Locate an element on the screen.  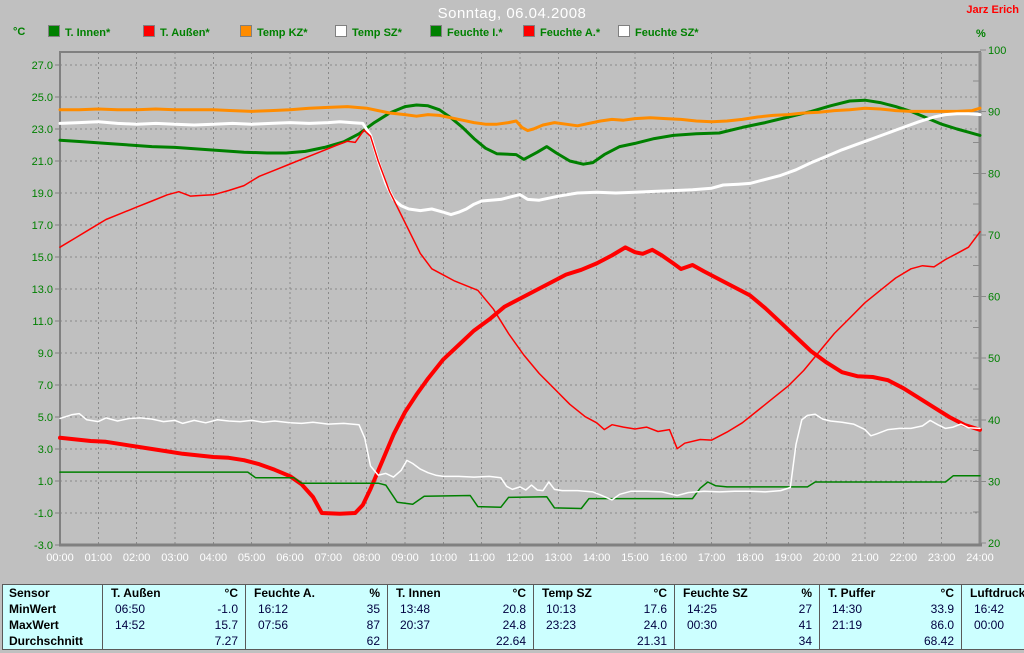
legend-item: Feuchte I.* is located at coordinates (466, 32).